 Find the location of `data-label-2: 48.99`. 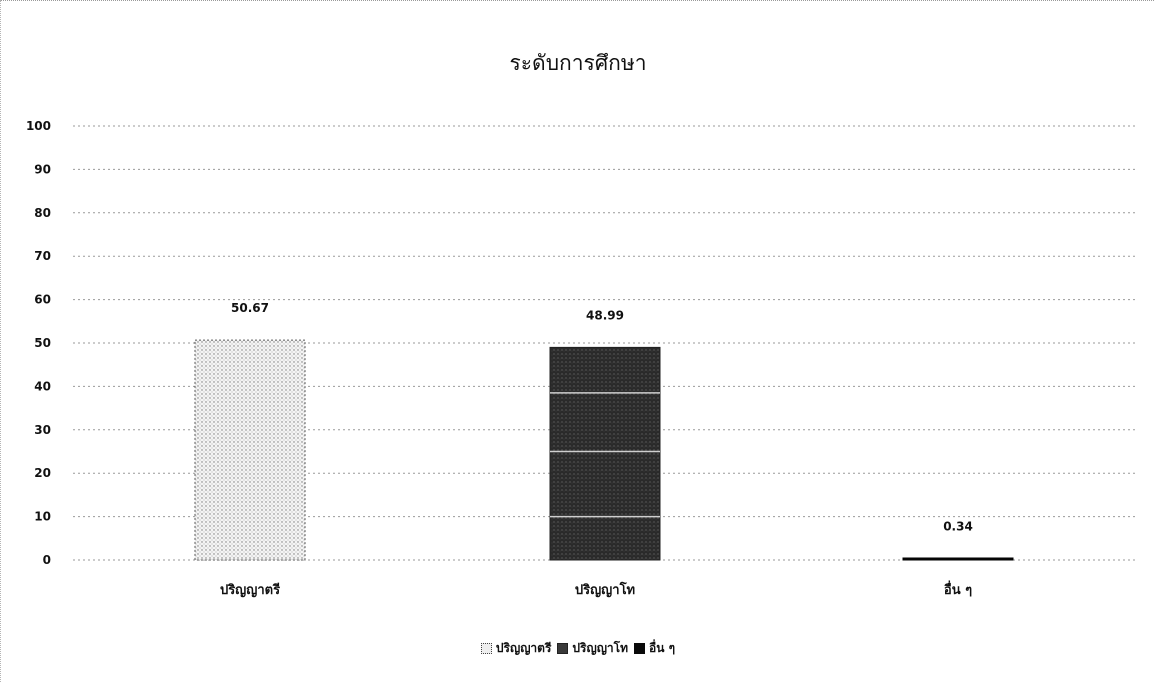

data-label-2: 48.99 is located at coordinates (605, 315).